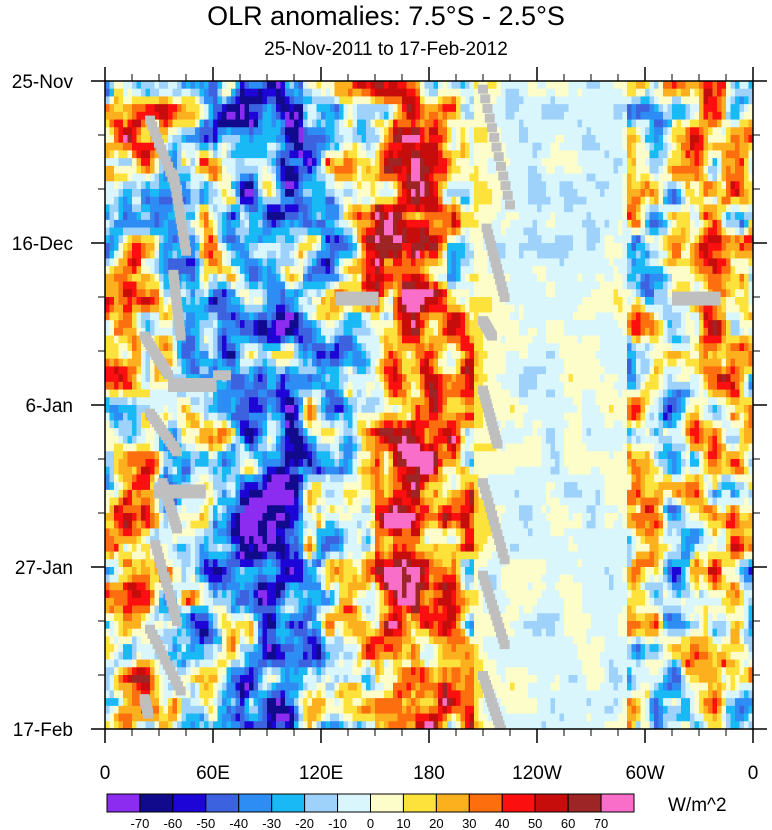  What do you see at coordinates (43, 82) in the screenshot?
I see `y-tick-label: 25-Nov` at bounding box center [43, 82].